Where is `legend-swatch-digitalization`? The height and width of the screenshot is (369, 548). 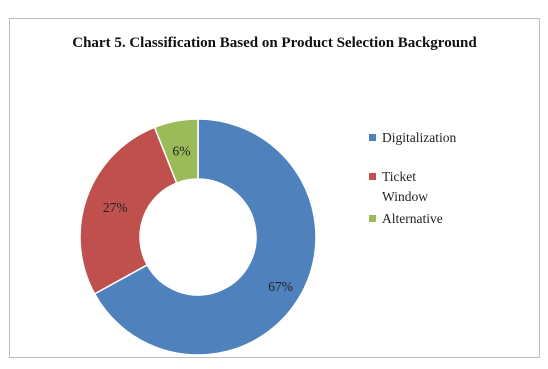
legend-swatch-digitalization is located at coordinates (372, 137).